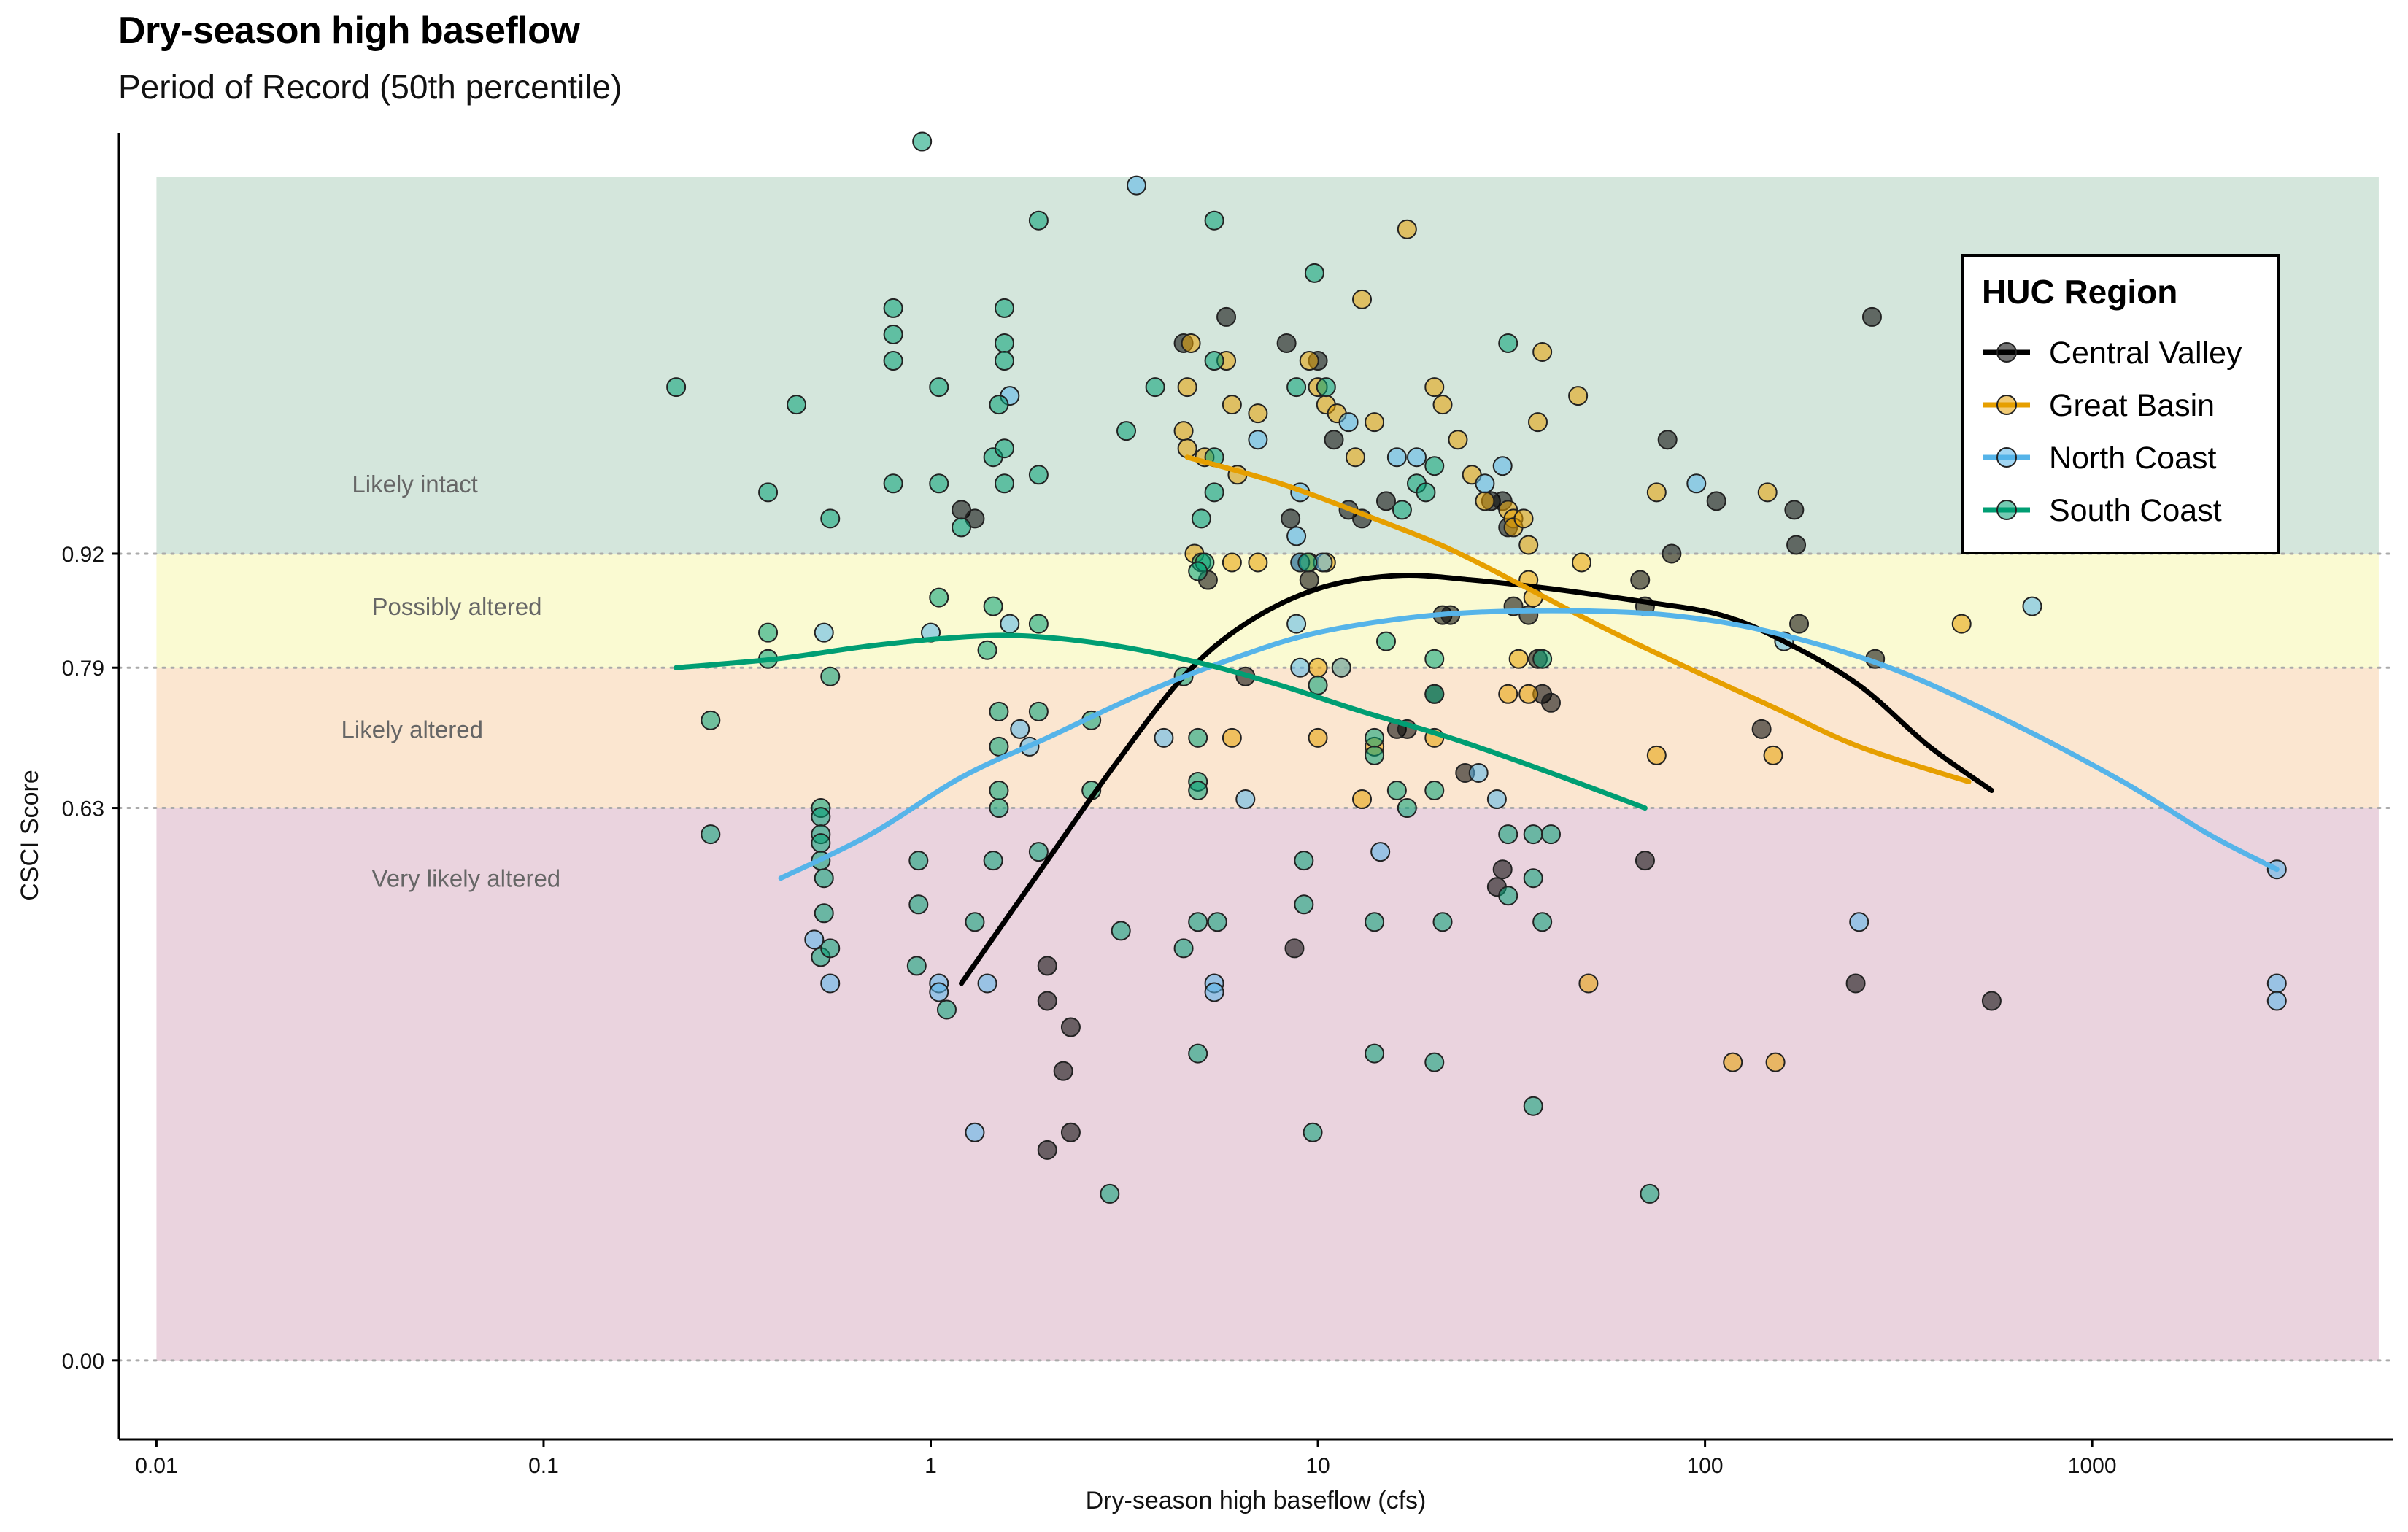  I want to click on x-tick-label: 0.1, so click(543, 1466).